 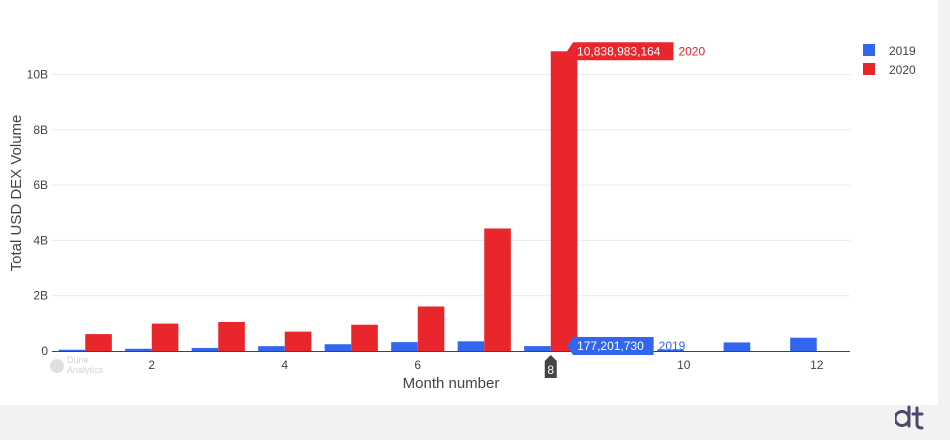 What do you see at coordinates (85, 370) in the screenshot?
I see `watermark-line-2: Analytics` at bounding box center [85, 370].